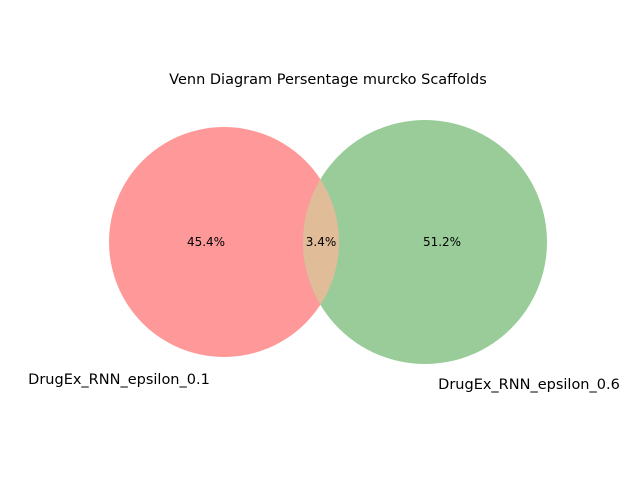 Image resolution: width=640 pixels, height=480 pixels. I want to click on set-b-label: DrugEx_RNN_epsilon_0.6, so click(529, 385).